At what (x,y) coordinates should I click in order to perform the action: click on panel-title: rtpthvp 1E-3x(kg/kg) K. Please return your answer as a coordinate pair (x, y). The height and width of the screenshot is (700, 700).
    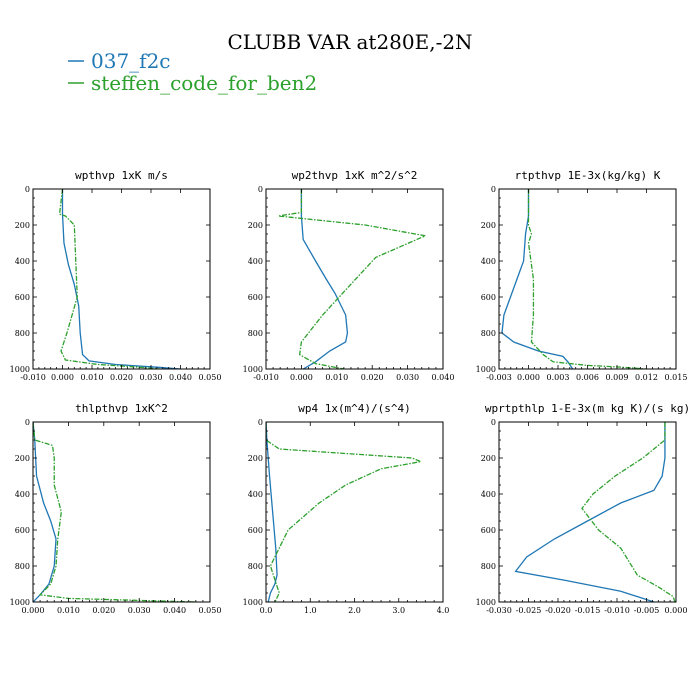
    Looking at the image, I should click on (588, 175).